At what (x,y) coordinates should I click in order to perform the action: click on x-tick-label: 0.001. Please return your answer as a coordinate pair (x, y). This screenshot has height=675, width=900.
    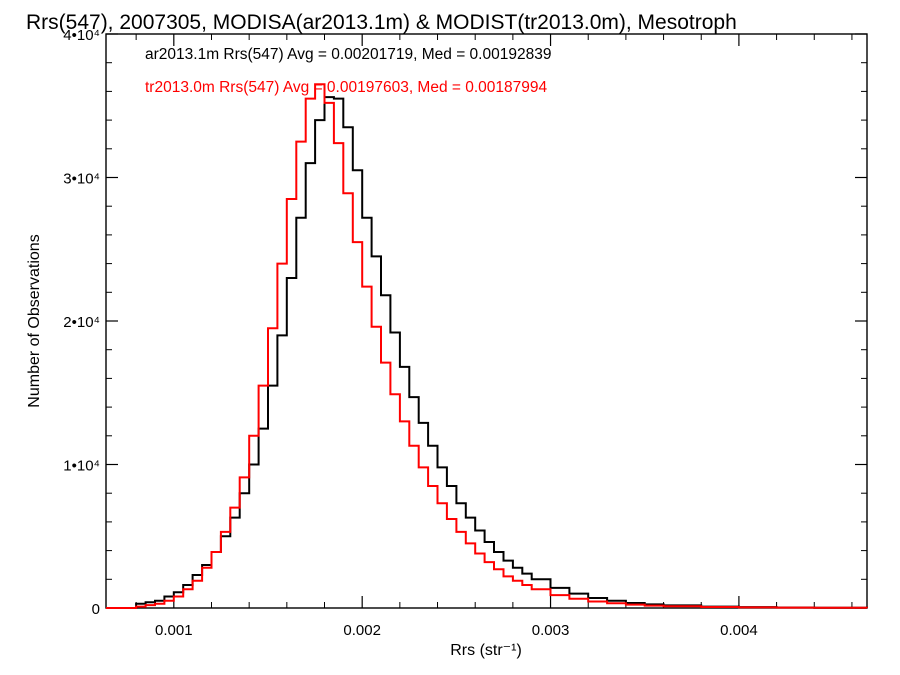
    Looking at the image, I should click on (174, 630).